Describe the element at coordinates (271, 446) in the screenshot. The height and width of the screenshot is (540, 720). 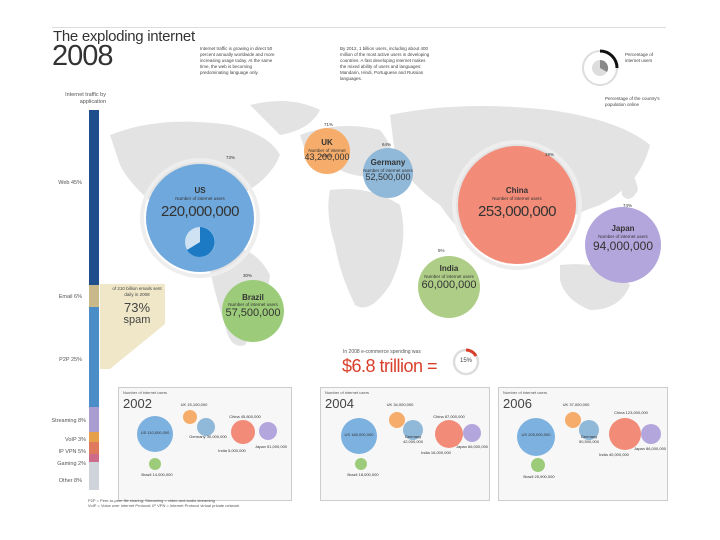
I see `mini-label: Japan 51,000,000` at that location.